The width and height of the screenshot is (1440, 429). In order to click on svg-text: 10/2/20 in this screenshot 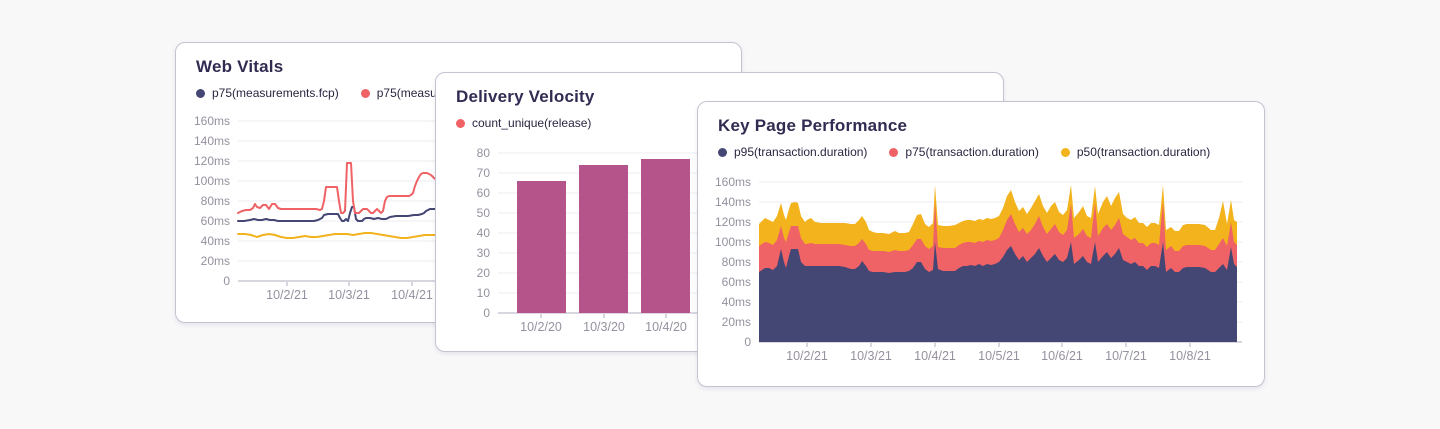, I will do `click(541, 327)`.